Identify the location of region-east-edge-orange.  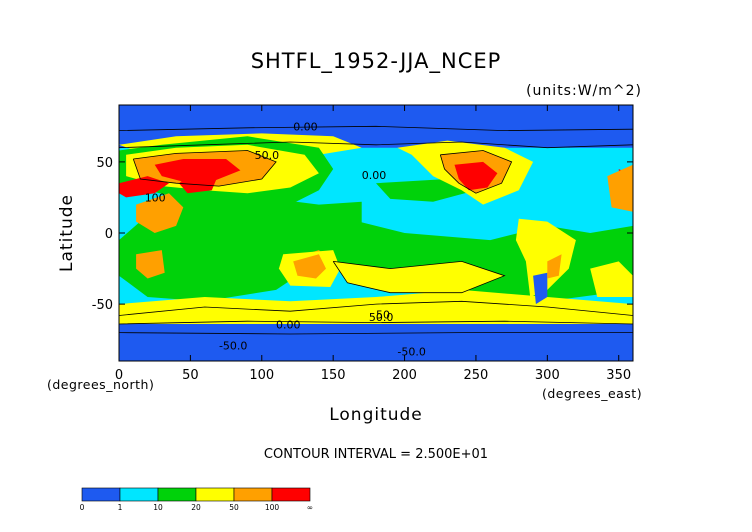
(620, 188).